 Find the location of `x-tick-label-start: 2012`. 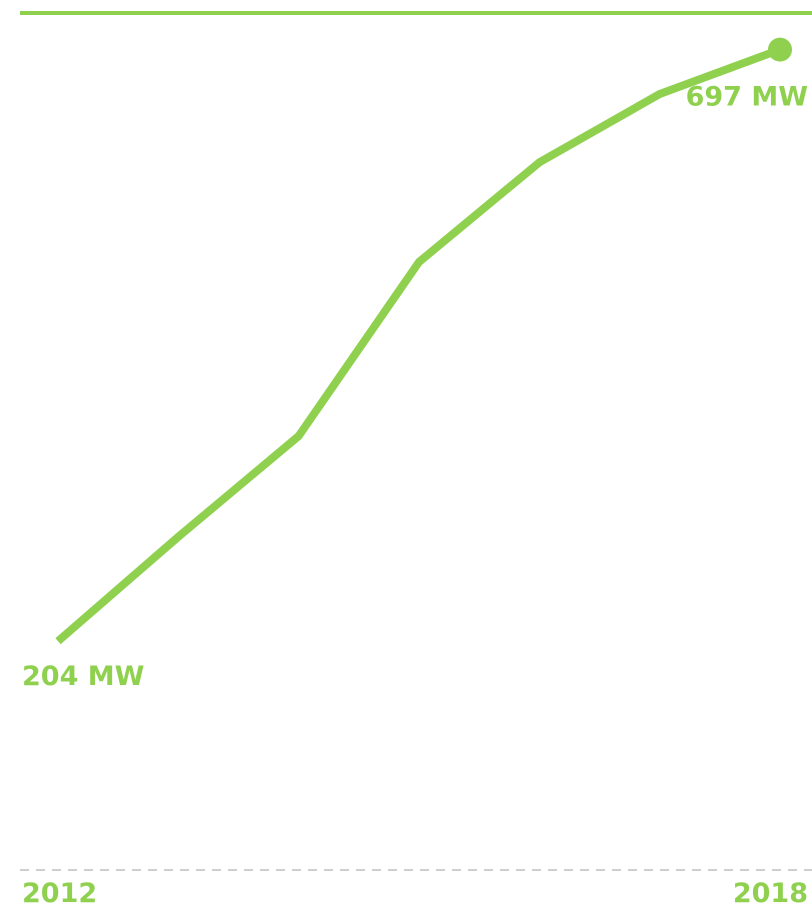

x-tick-label-start: 2012 is located at coordinates (59, 892).